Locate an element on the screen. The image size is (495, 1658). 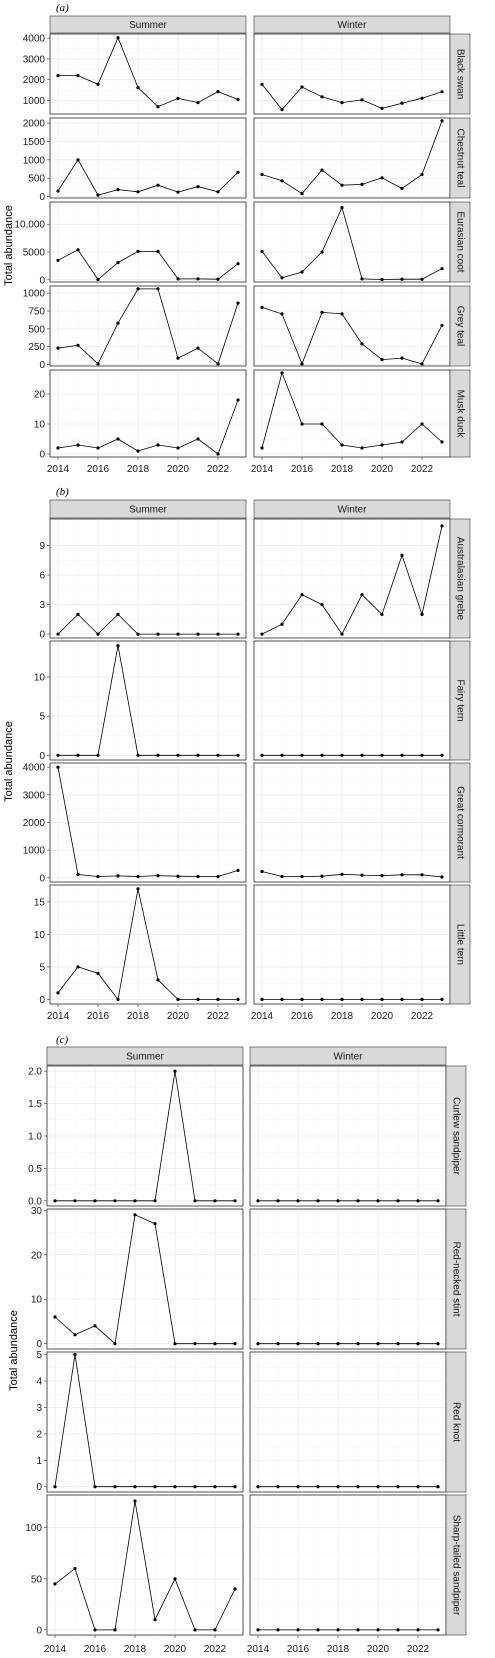
x-tick-label: 2016 is located at coordinates (298, 1649).